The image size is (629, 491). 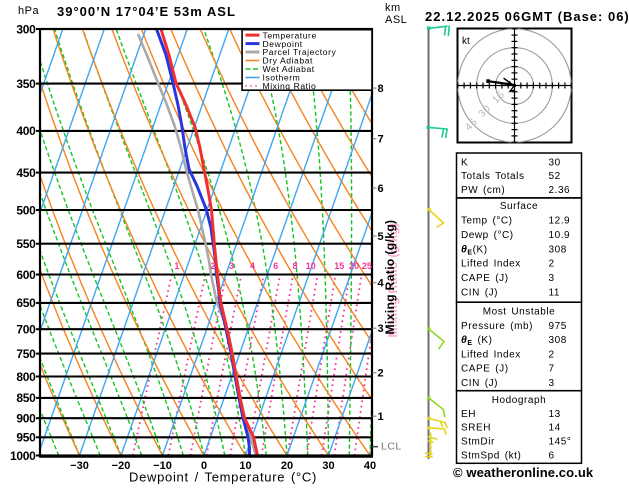 I want to click on svg-text: θE(K), so click(x=474, y=249).